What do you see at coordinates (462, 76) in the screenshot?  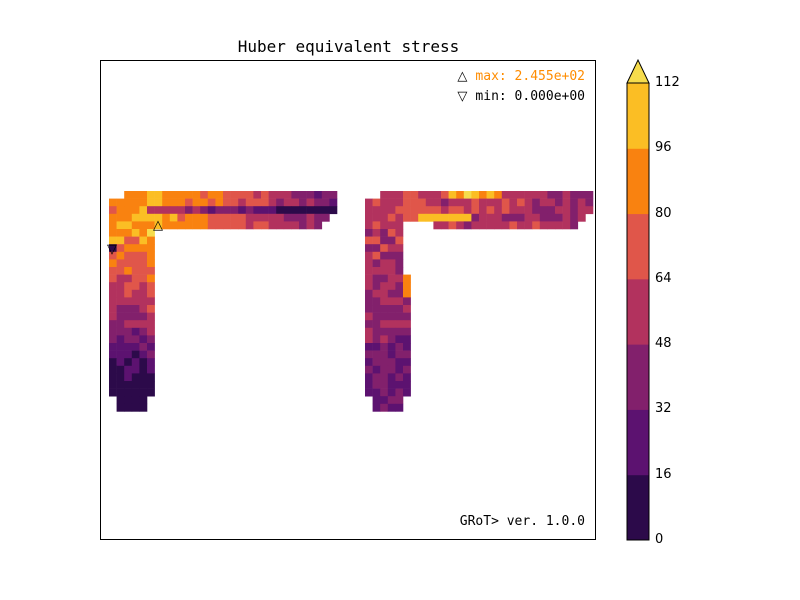 I see `max-marker-icon: △` at bounding box center [462, 76].